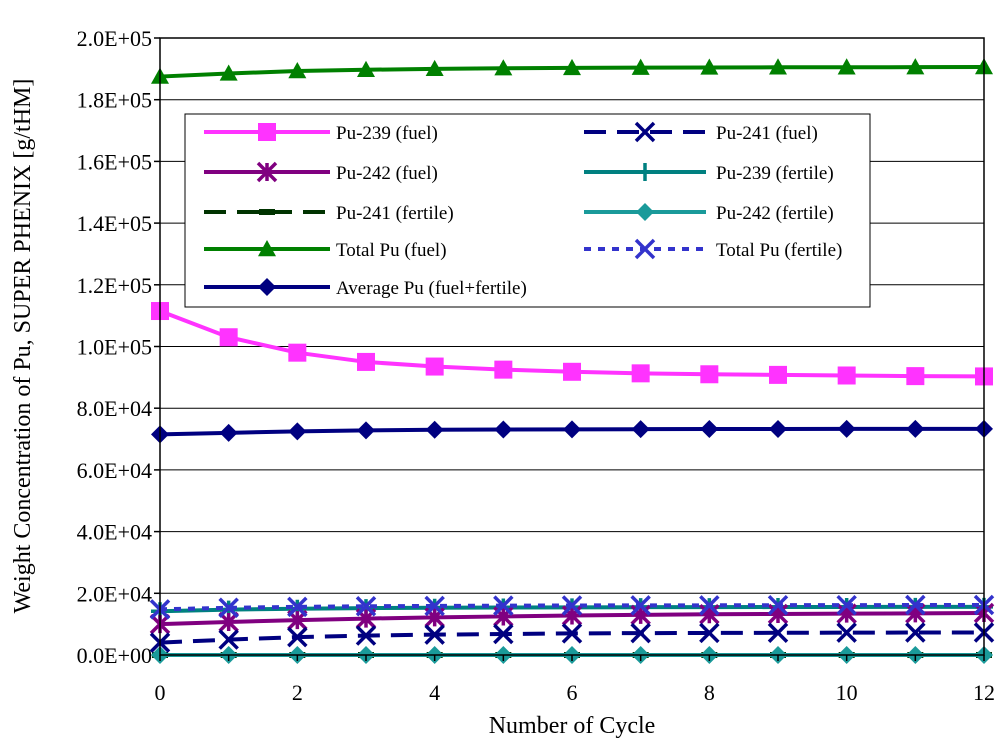 The width and height of the screenshot is (1004, 745). I want to click on data-point-dash, so click(267, 212).